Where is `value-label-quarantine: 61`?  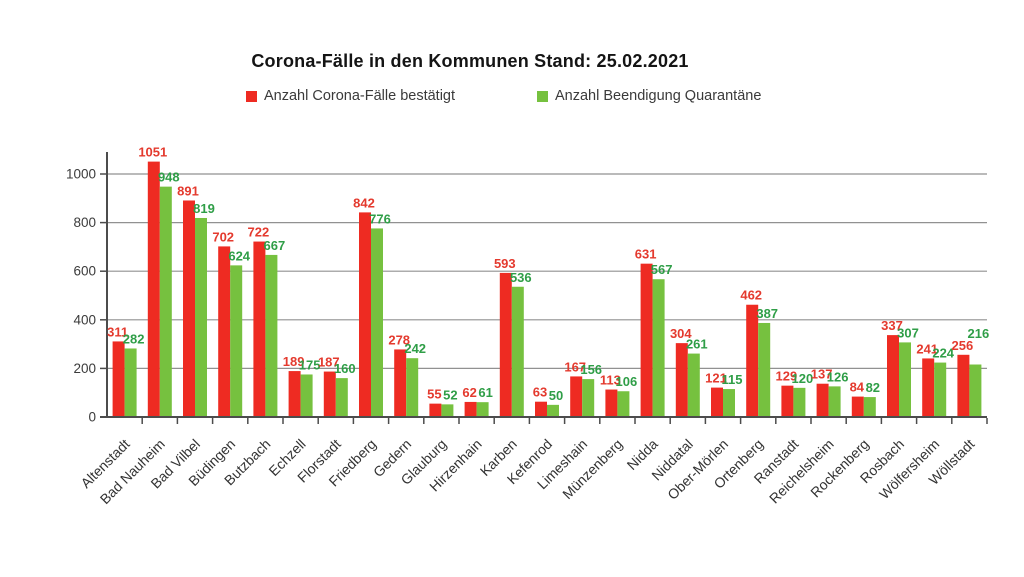
value-label-quarantine: 61 is located at coordinates (485, 392).